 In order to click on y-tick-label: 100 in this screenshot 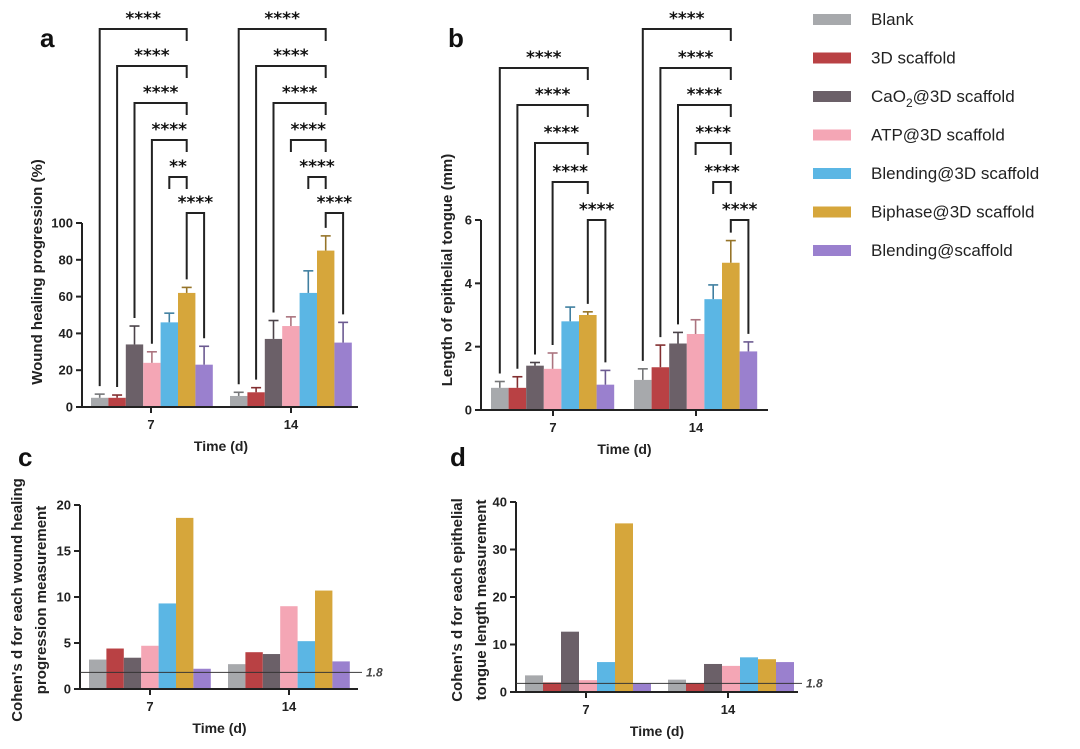, I will do `click(62, 223)`.